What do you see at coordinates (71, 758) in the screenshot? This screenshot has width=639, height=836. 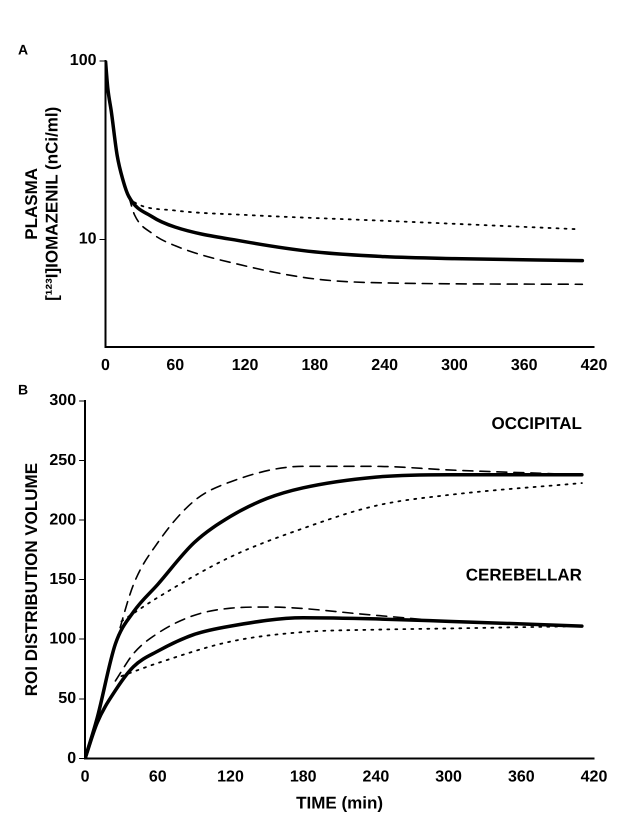 I see `y-tick-label: 0` at bounding box center [71, 758].